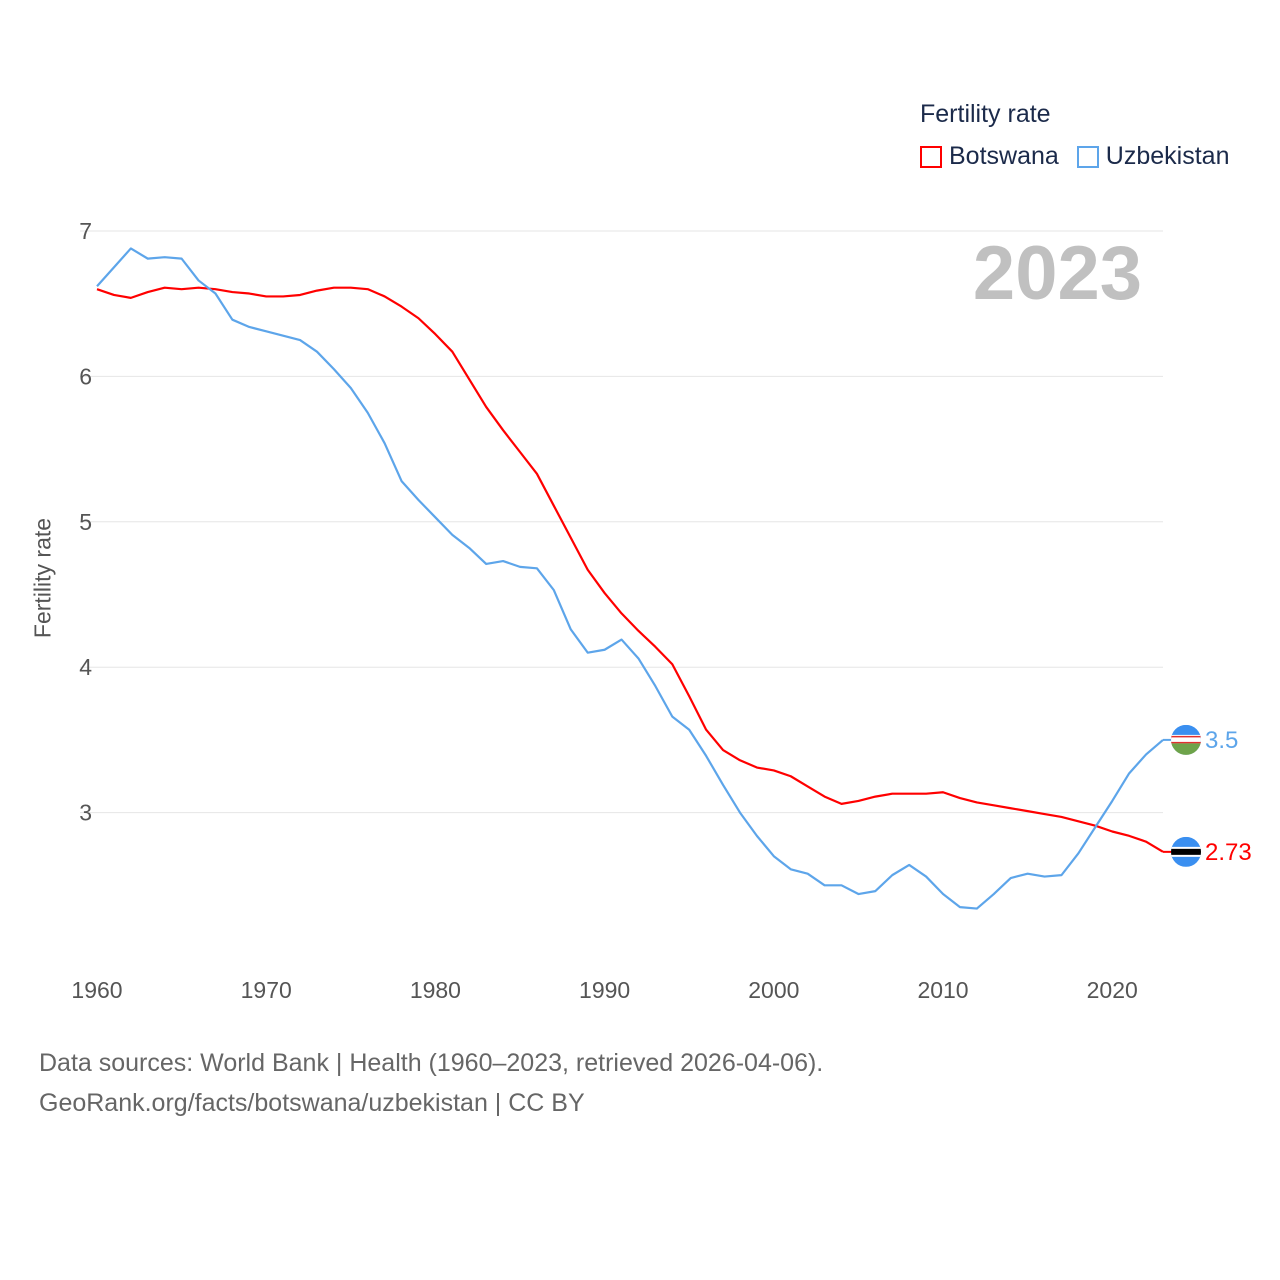 The image size is (1280, 1280). Describe the element at coordinates (1228, 852) in the screenshot. I see `end-value-label-botswana: 2.73` at that location.